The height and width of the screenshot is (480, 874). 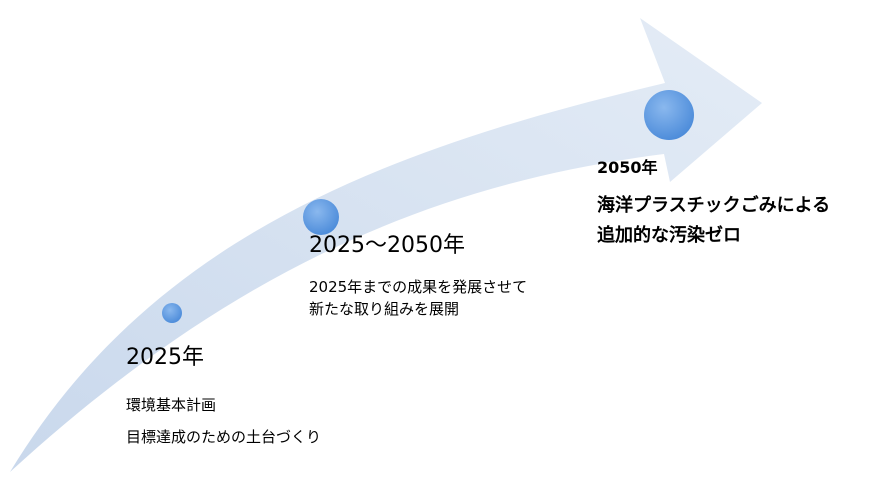 I want to click on milestone-dot-2025-2050, so click(x=321, y=217).